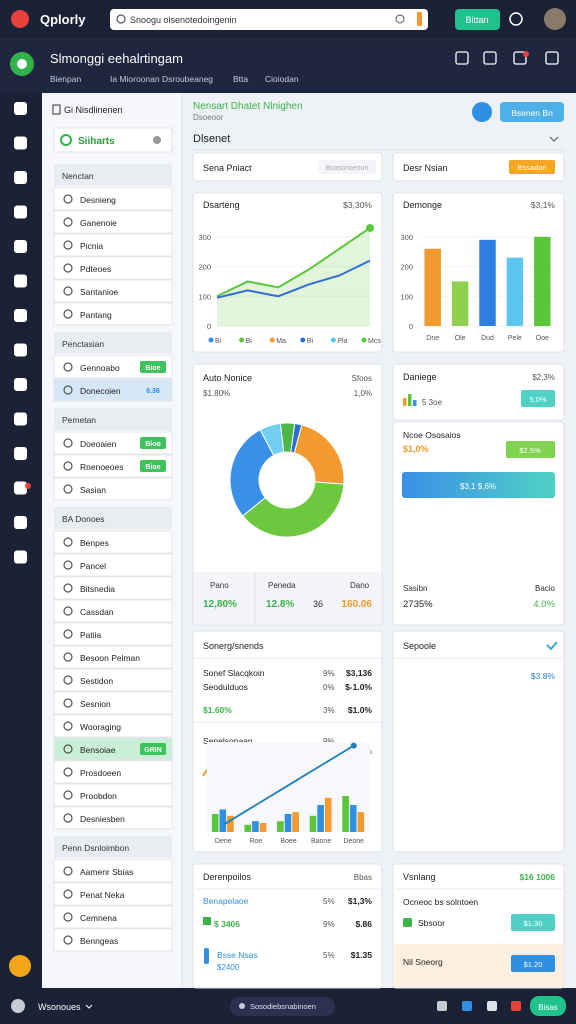 The height and width of the screenshot is (1024, 576). What do you see at coordinates (329, 710) in the screenshot?
I see `row-value: 3%` at bounding box center [329, 710].